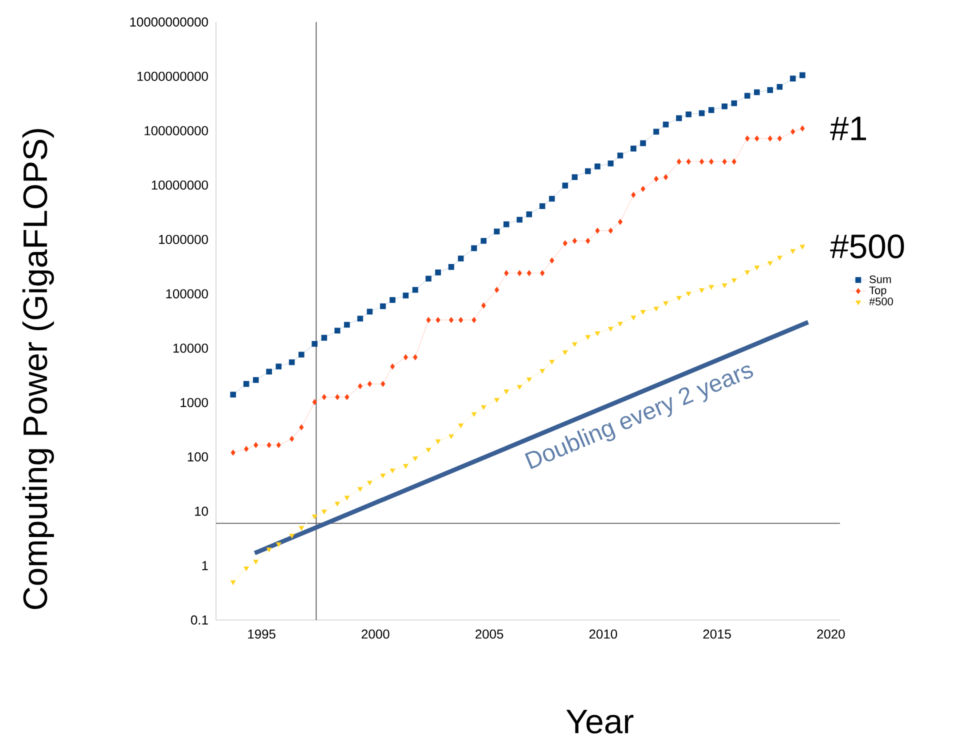 This screenshot has height=744, width=963. I want to click on y-tick-label: 10000000, so click(180, 185).